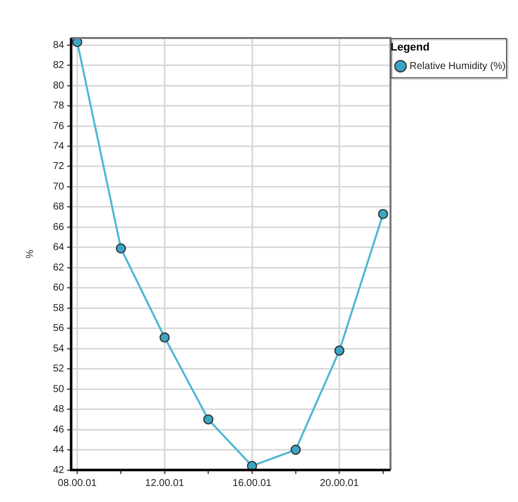 The width and height of the screenshot is (518, 502). I want to click on y-tick-label: 46, so click(59, 430).